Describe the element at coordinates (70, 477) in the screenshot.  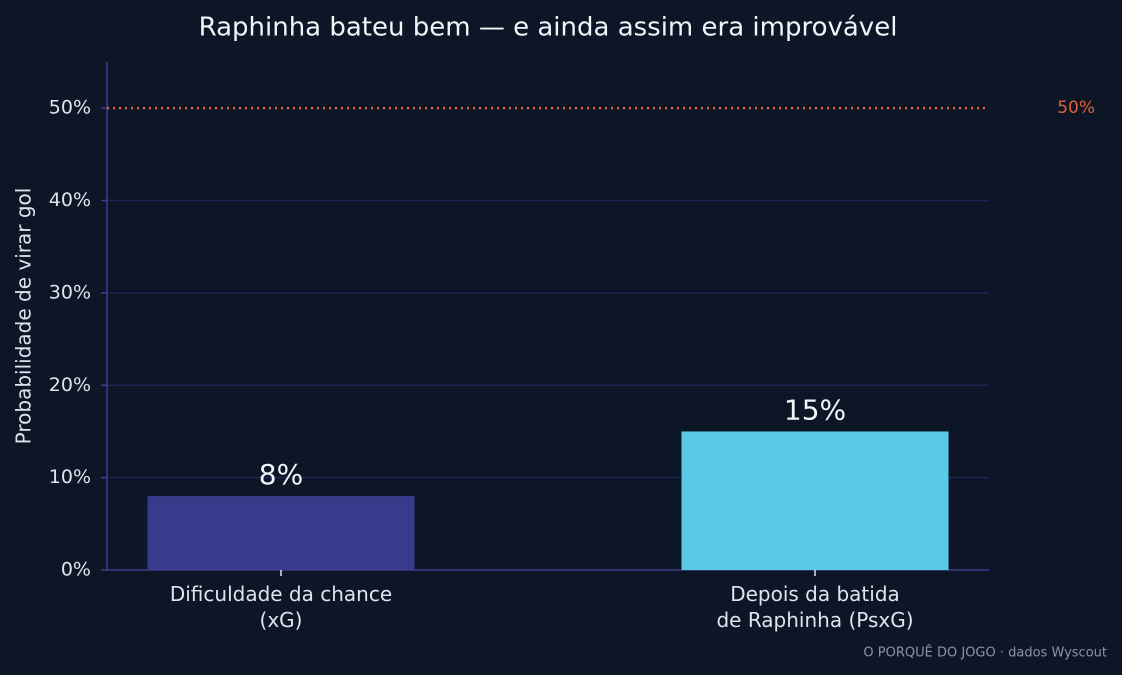
I see `y-tick-label: 10%` at that location.